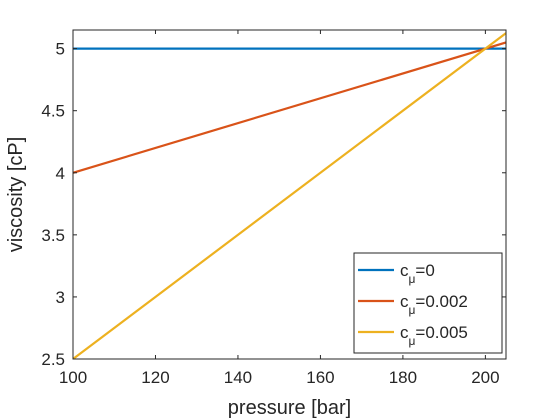 The width and height of the screenshot is (560, 420). I want to click on legend-entry-1: cμ=0, so click(417, 273).